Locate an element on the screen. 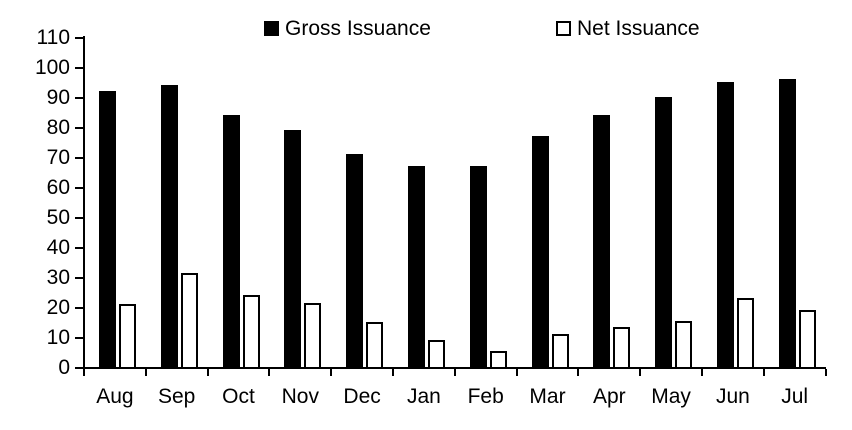 The image size is (852, 430). x-tick-label: Dec is located at coordinates (362, 396).